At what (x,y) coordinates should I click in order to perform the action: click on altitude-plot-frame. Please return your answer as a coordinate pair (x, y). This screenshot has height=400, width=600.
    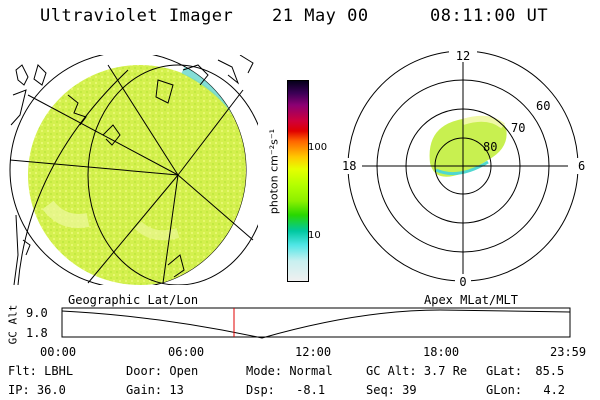
    Looking at the image, I should click on (316, 322).